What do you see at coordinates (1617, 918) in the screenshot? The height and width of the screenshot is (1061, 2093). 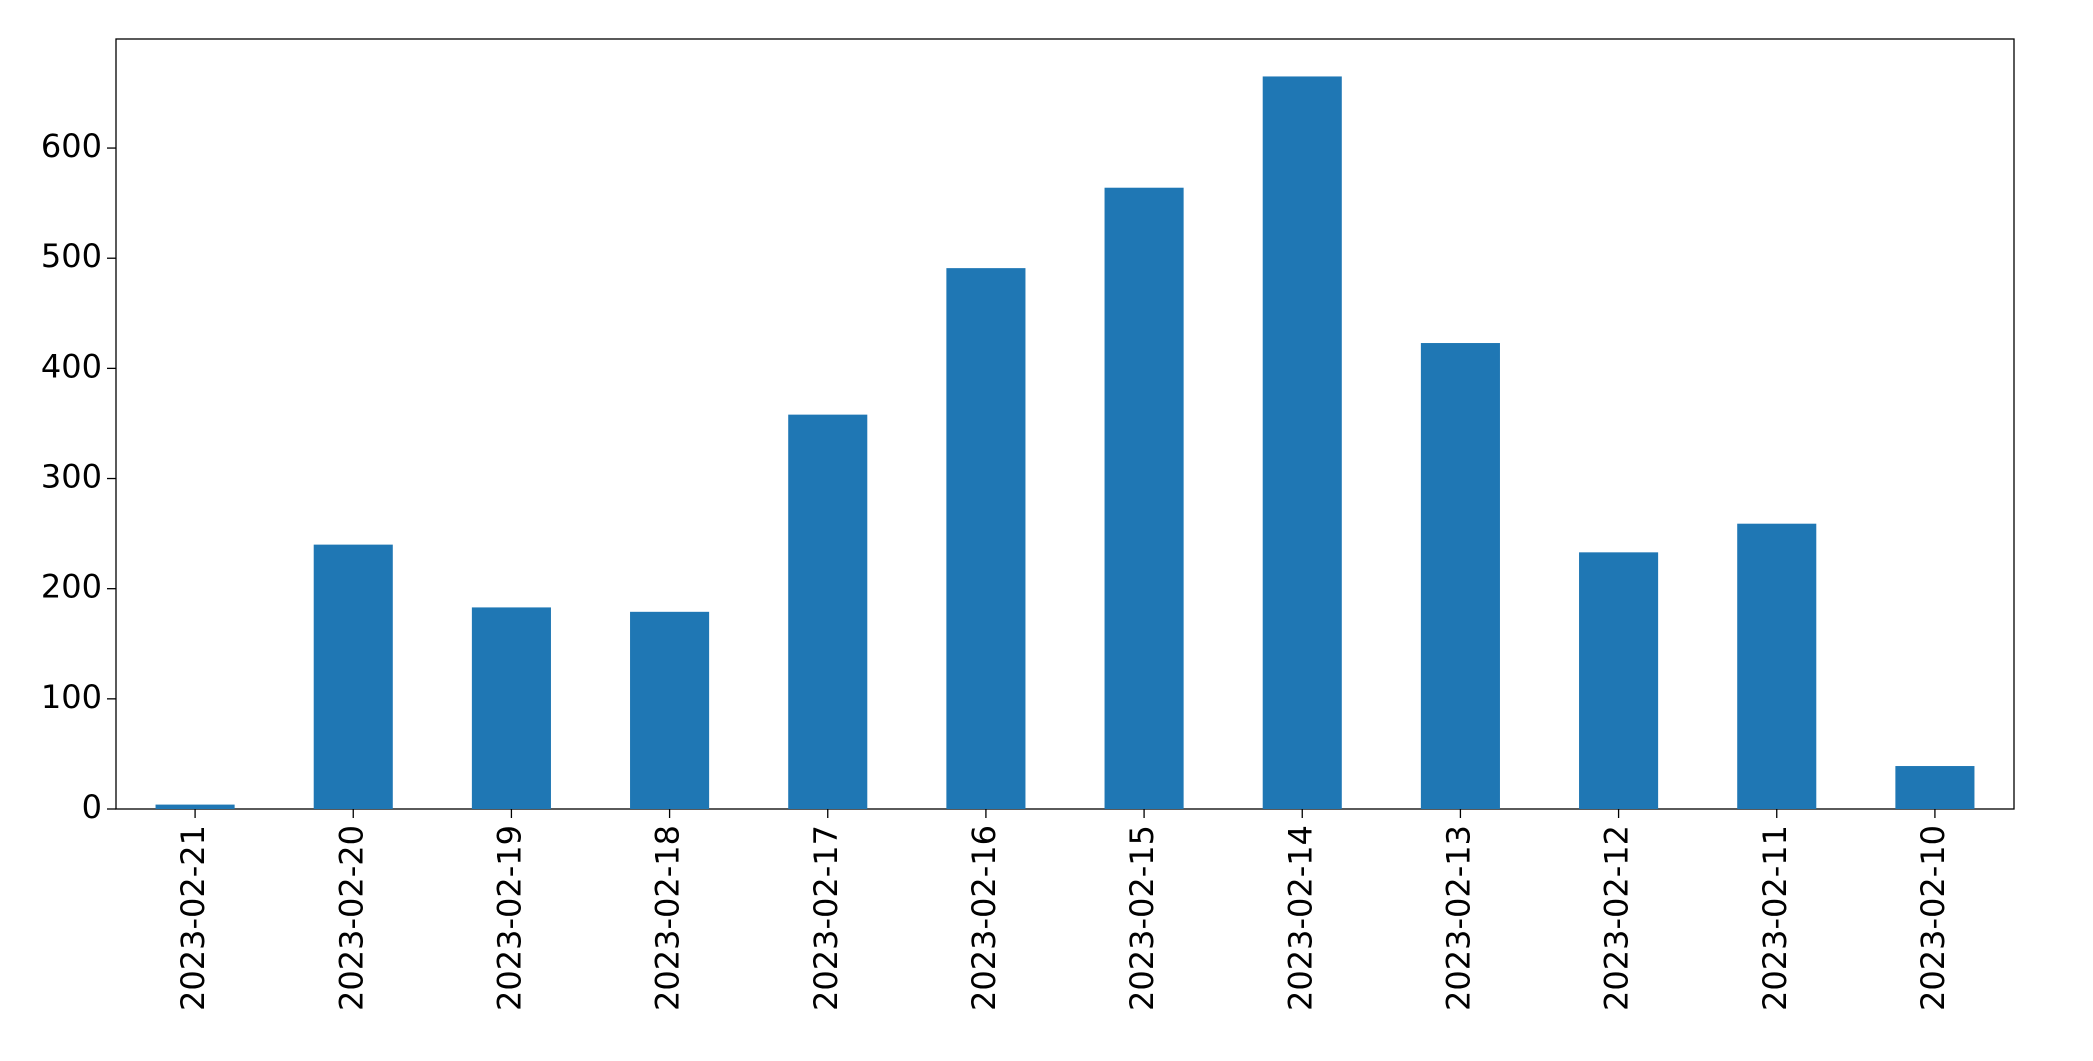 I see `x-tick-label: 2023-02-12` at bounding box center [1617, 918].